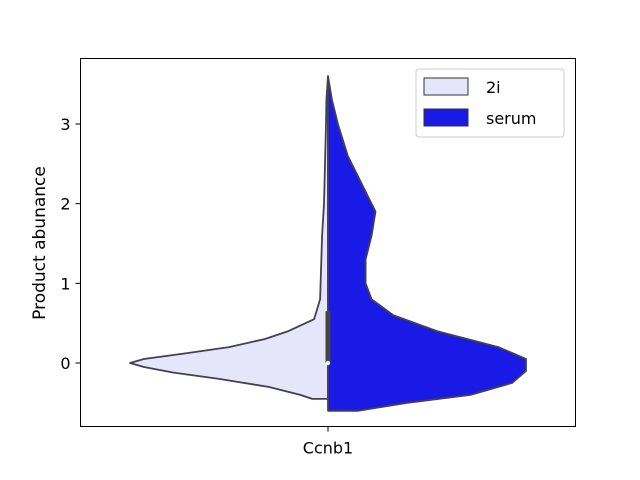 This screenshot has height=480, width=640. What do you see at coordinates (40, 243) in the screenshot?
I see `y-axis-label: Product abunance` at bounding box center [40, 243].